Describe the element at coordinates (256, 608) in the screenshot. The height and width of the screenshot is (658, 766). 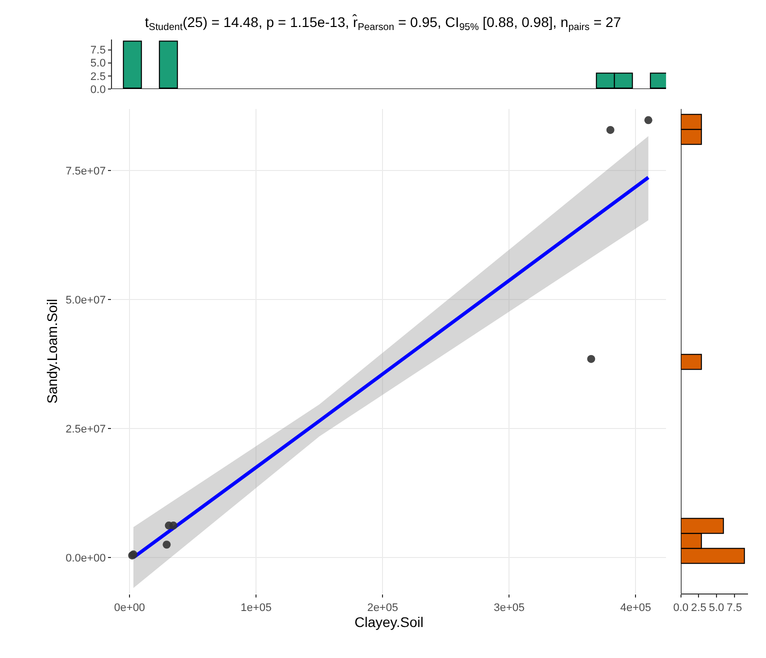
I see `x-tick-label: 1e+05` at that location.